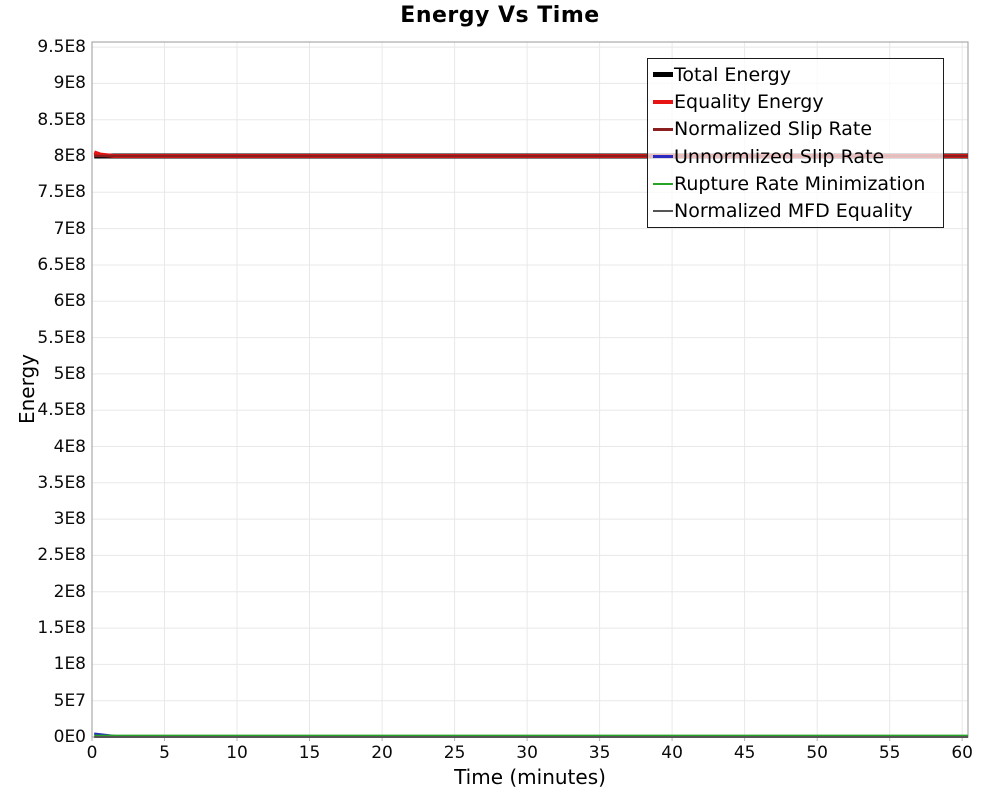 The image size is (1000, 800). Describe the element at coordinates (69, 156) in the screenshot. I see `y-tick-label: 8E8` at that location.